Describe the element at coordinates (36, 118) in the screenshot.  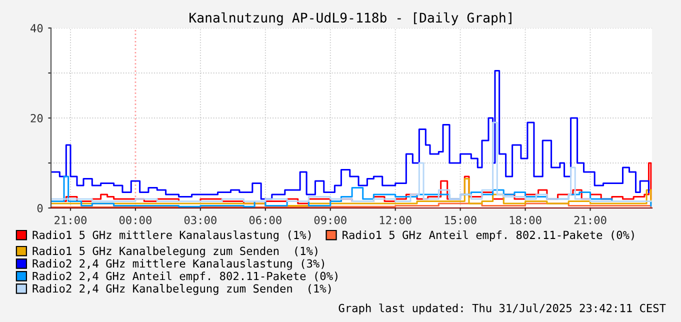
I see `y-tick-label: 20` at that location.